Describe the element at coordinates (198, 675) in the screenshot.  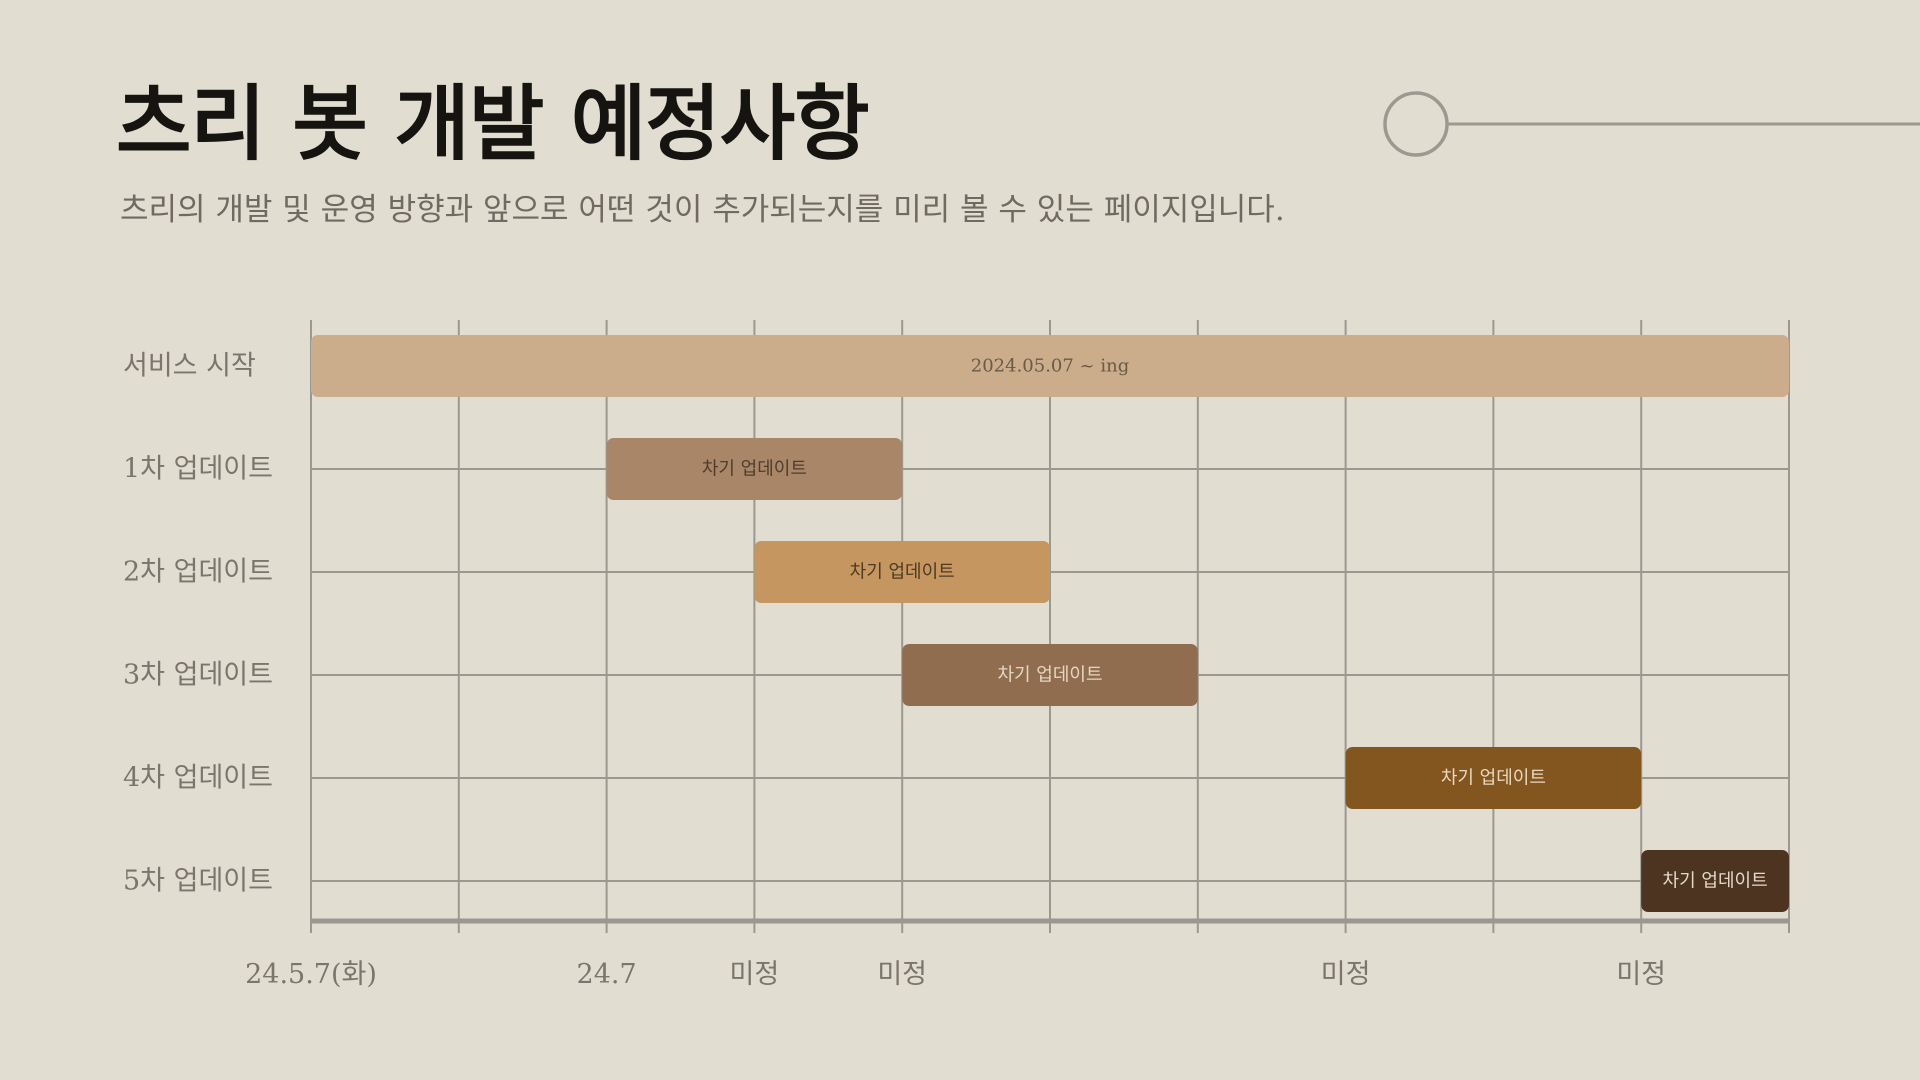
I see `row-label: 3차 업데이트` at that location.